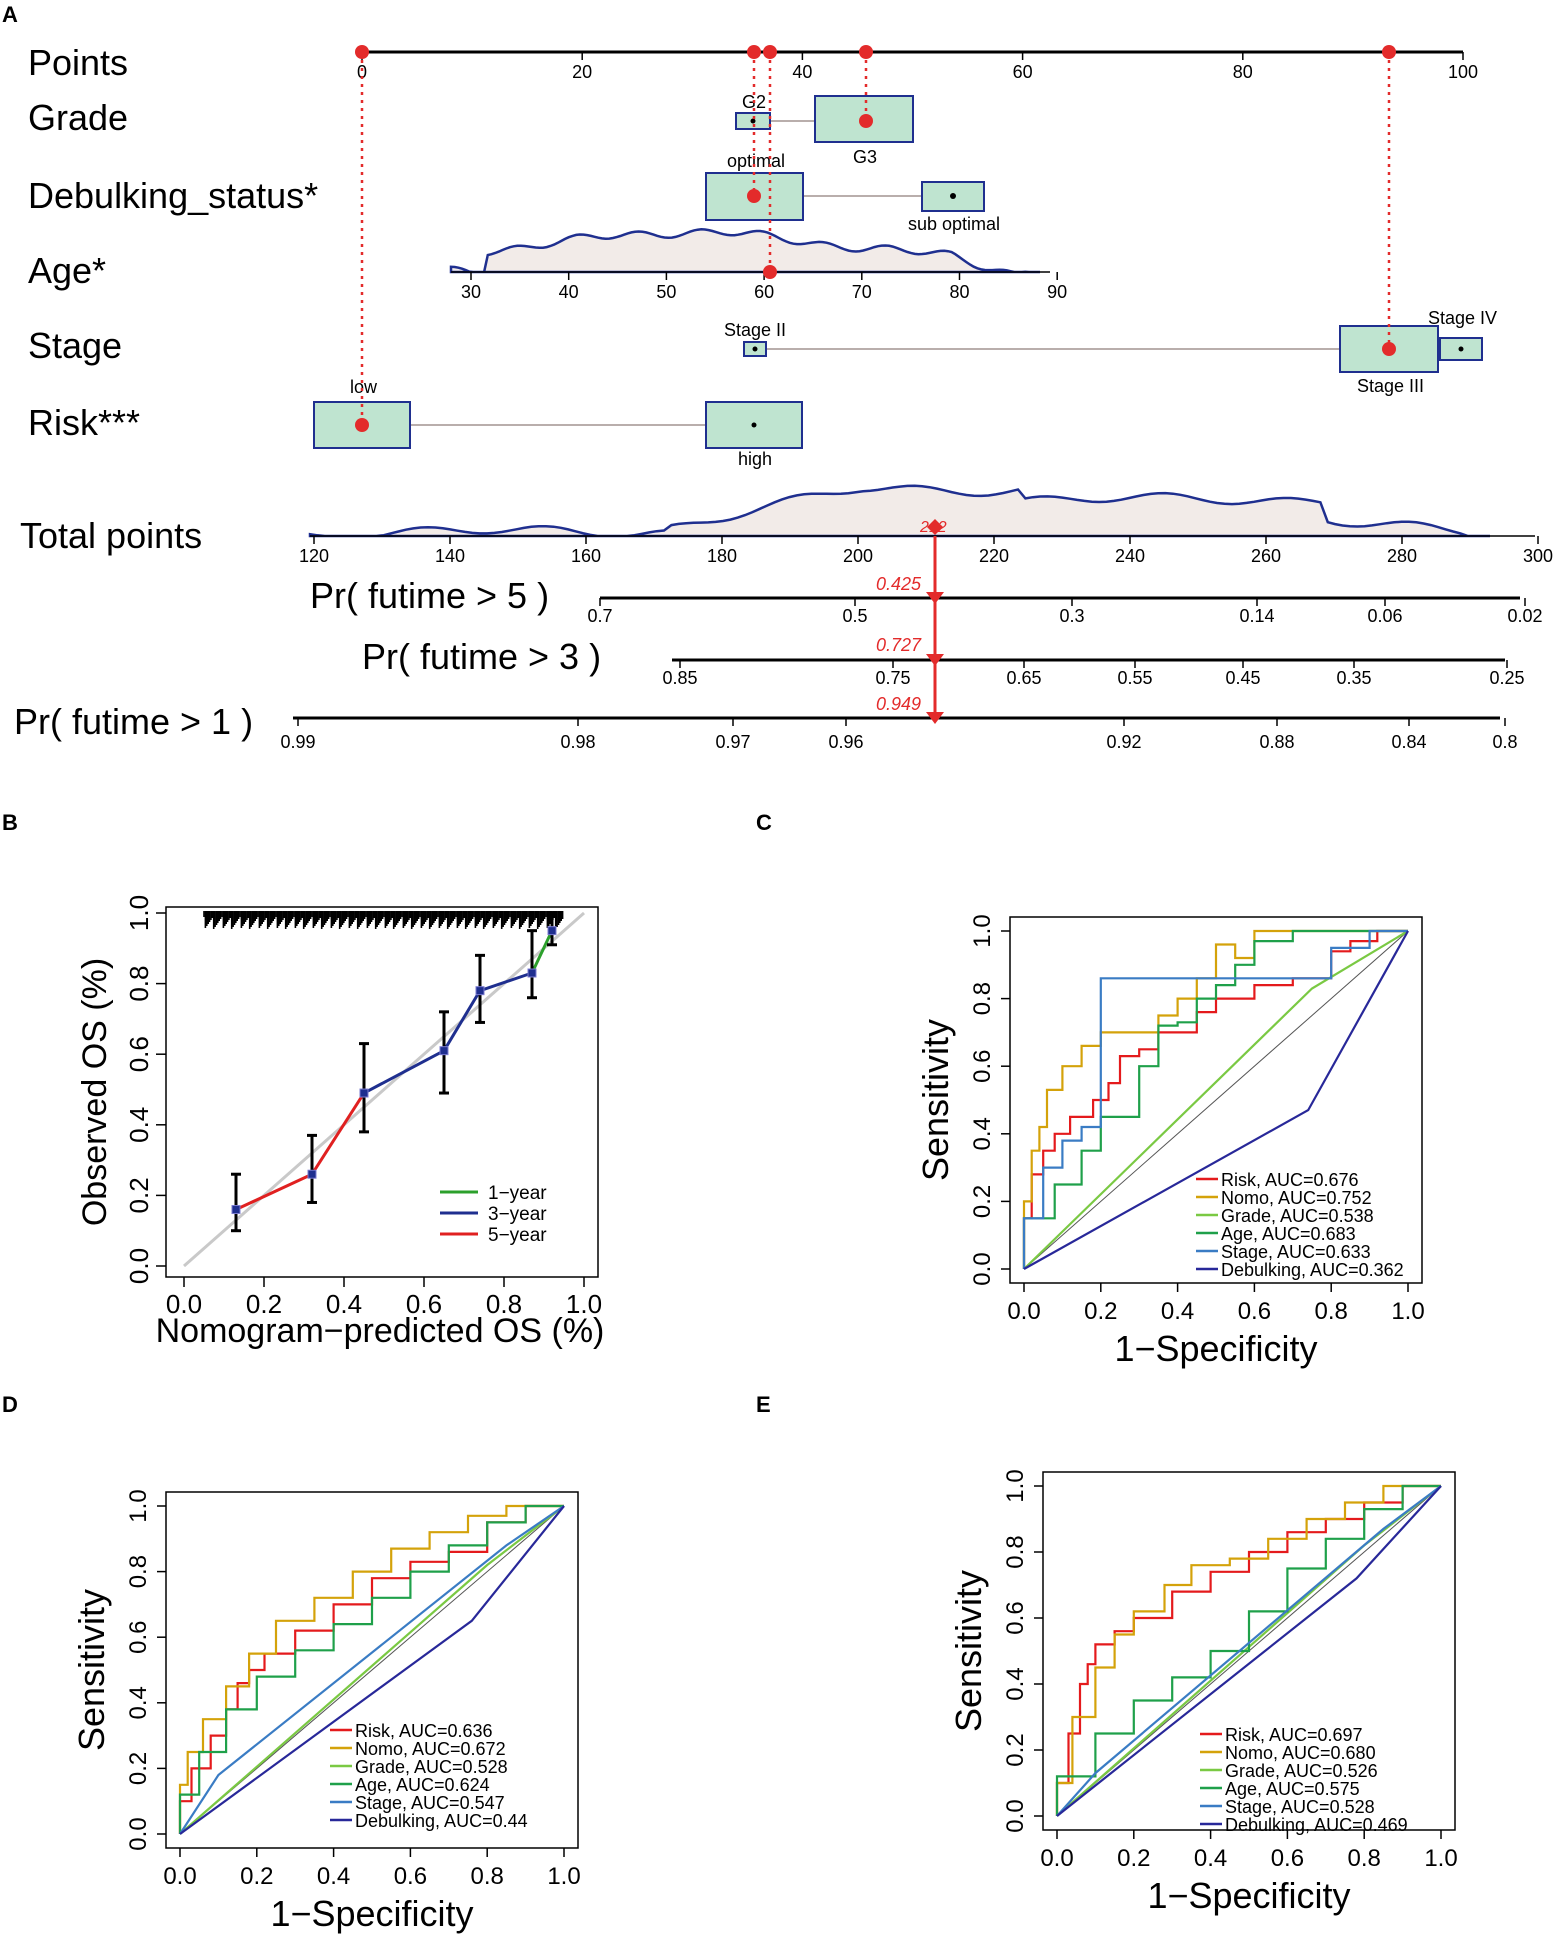  Describe the element at coordinates (1384, 616) in the screenshot. I see `pr5-axis-tick-label: 0.06` at that location.